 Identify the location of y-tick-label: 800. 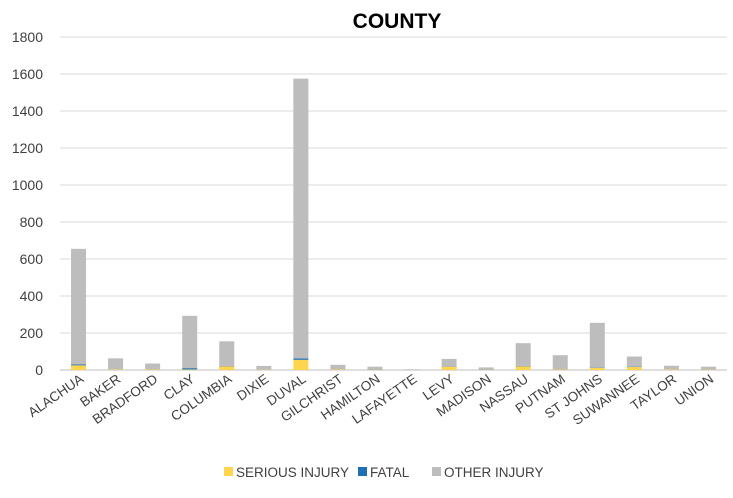
(32, 222).